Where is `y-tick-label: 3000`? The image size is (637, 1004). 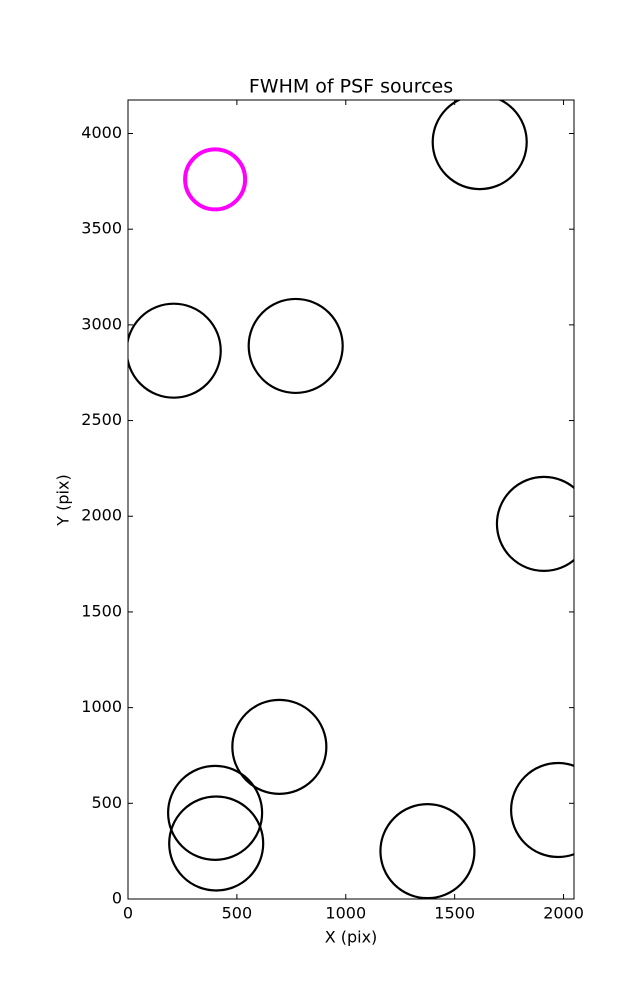
y-tick-label: 3000 is located at coordinates (101, 323).